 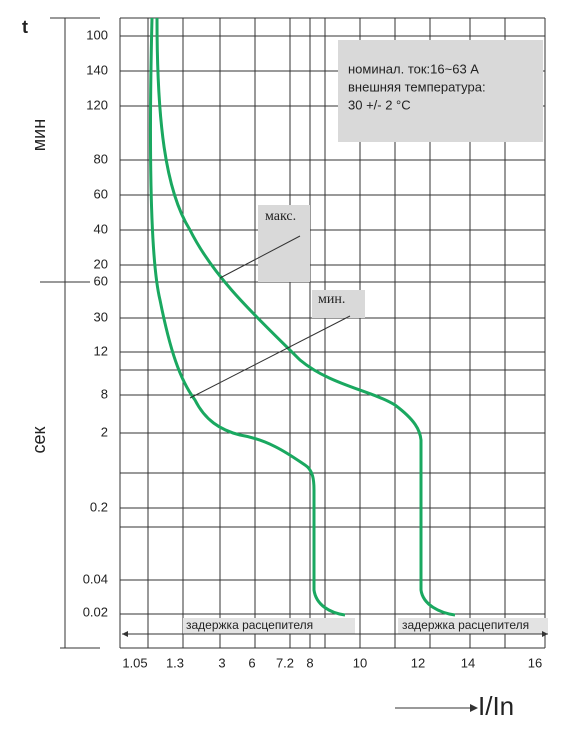 What do you see at coordinates (221, 662) in the screenshot?
I see `x-tick-label: 3` at bounding box center [221, 662].